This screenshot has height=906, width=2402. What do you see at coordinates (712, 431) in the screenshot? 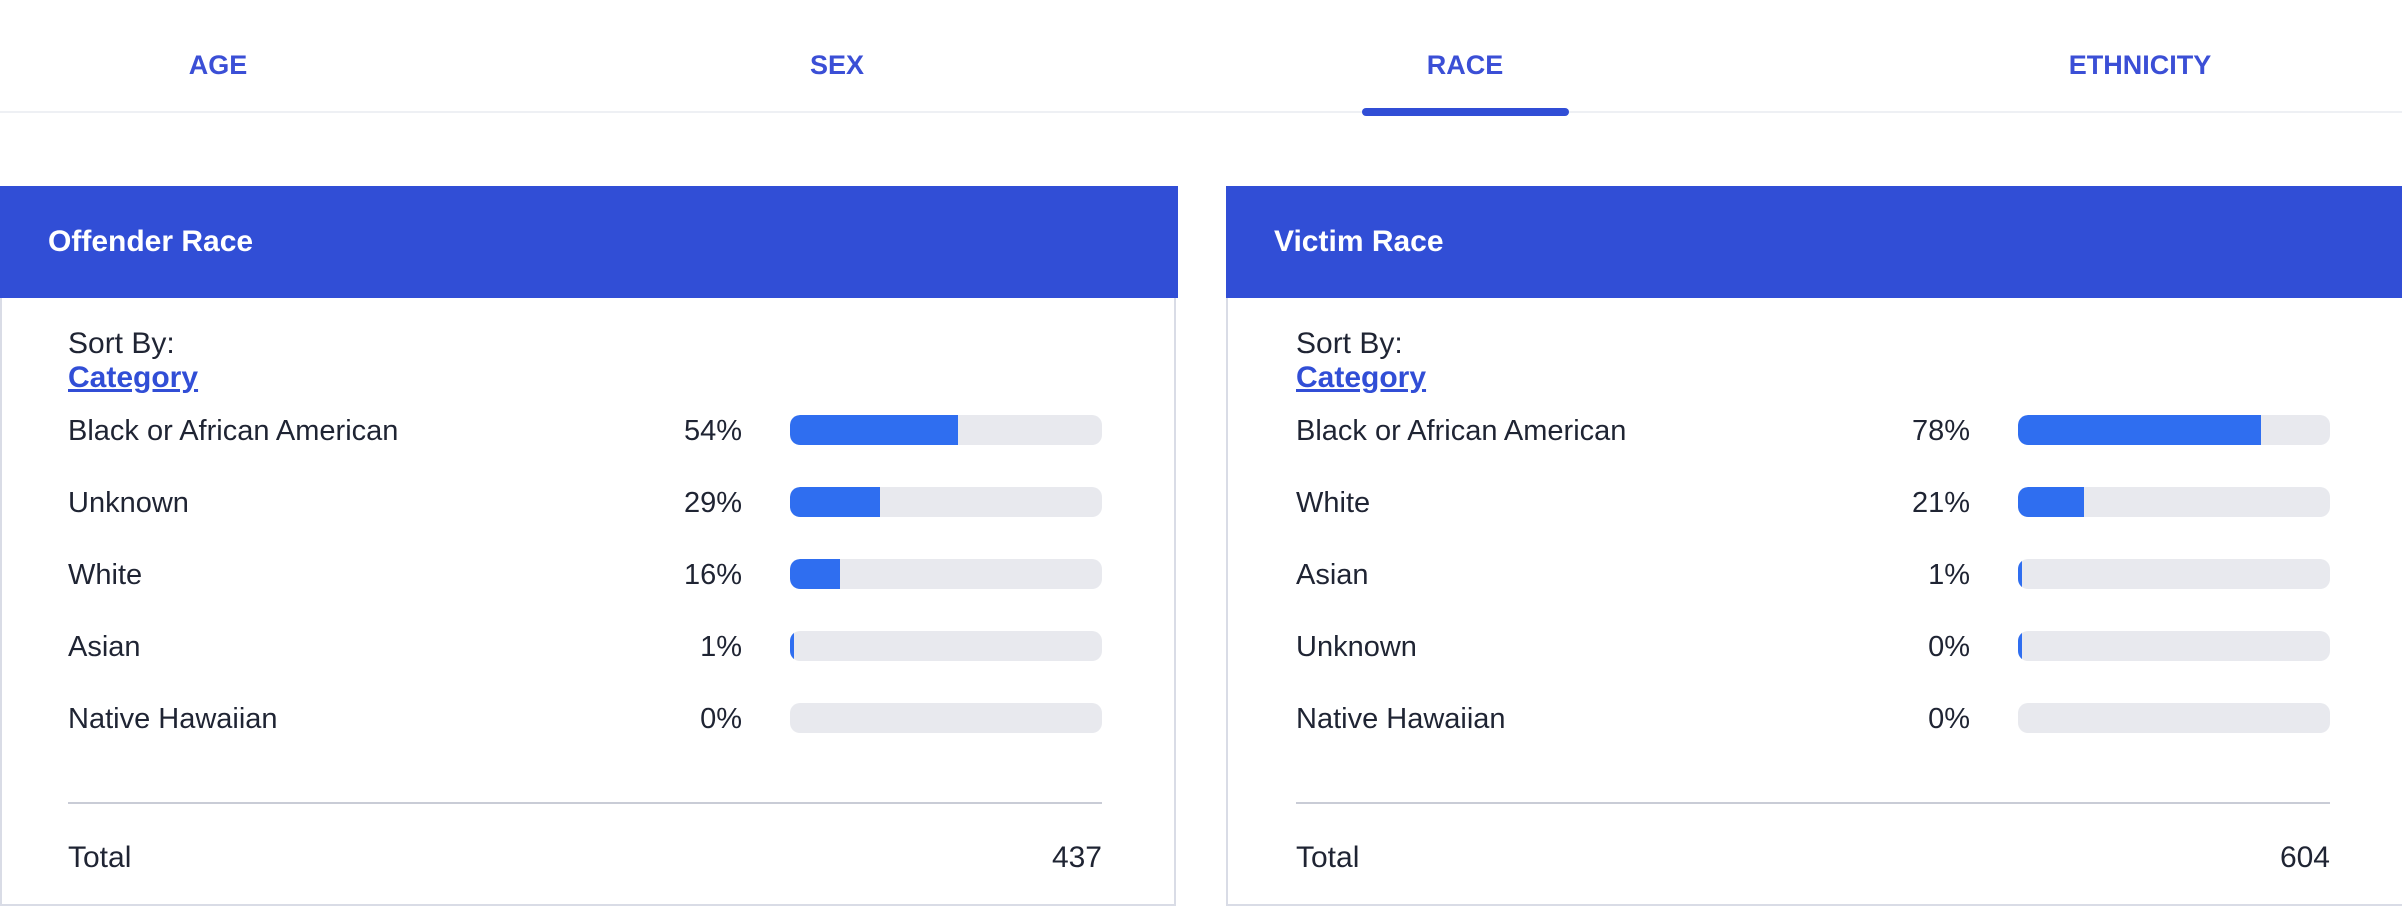
I see `row-percent: 54%` at bounding box center [712, 431].